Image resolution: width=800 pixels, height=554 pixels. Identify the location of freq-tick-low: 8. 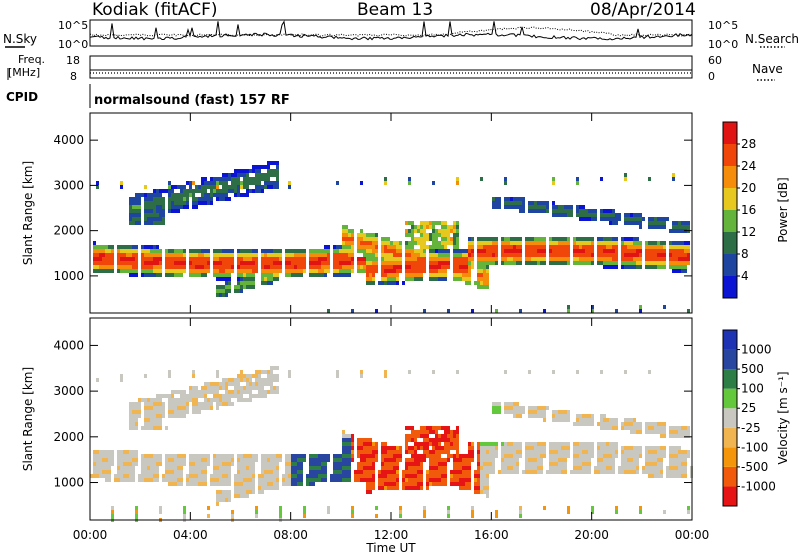
(73, 76).